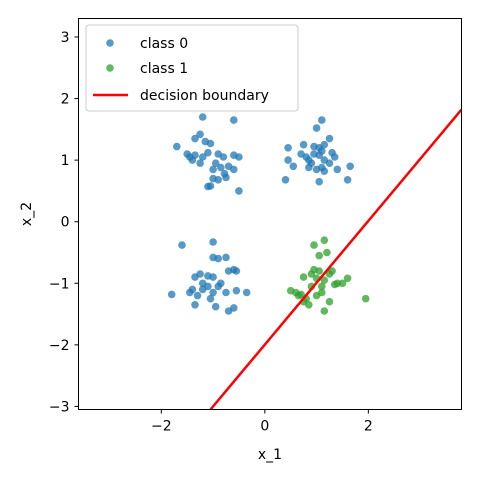 This screenshot has width=480, height=480. What do you see at coordinates (161, 427) in the screenshot?
I see `x-tick-label: −2` at bounding box center [161, 427].